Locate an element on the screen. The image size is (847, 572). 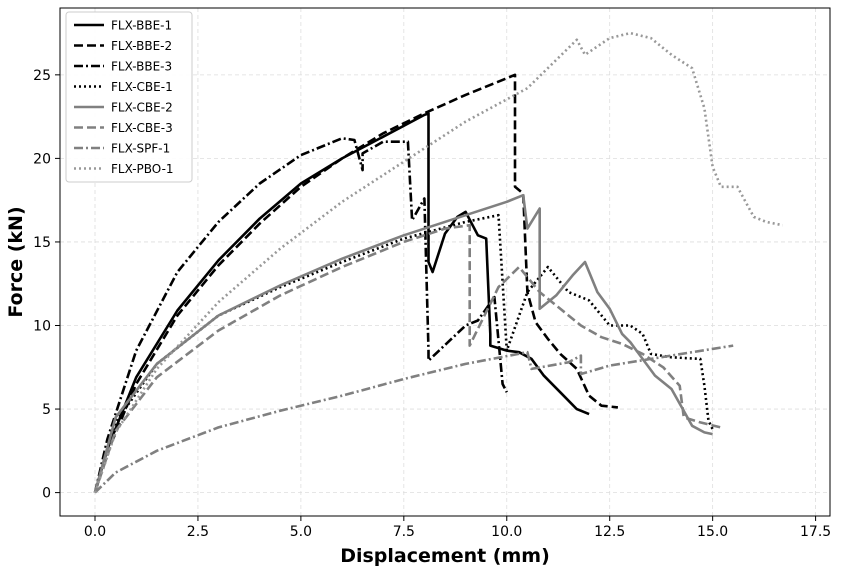
legend-box is located at coordinates (129, 97).